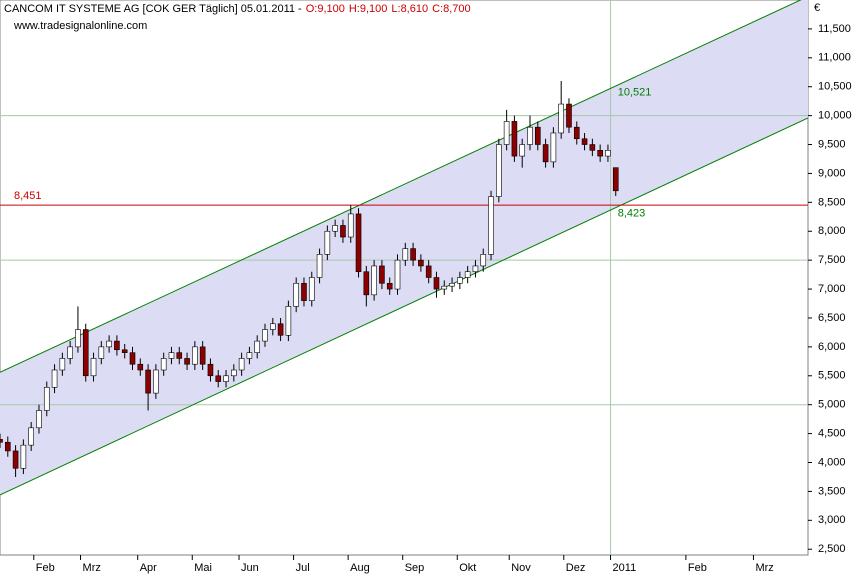 The width and height of the screenshot is (864, 576). What do you see at coordinates (697, 568) in the screenshot?
I see `x-tick-label: Feb` at bounding box center [697, 568].